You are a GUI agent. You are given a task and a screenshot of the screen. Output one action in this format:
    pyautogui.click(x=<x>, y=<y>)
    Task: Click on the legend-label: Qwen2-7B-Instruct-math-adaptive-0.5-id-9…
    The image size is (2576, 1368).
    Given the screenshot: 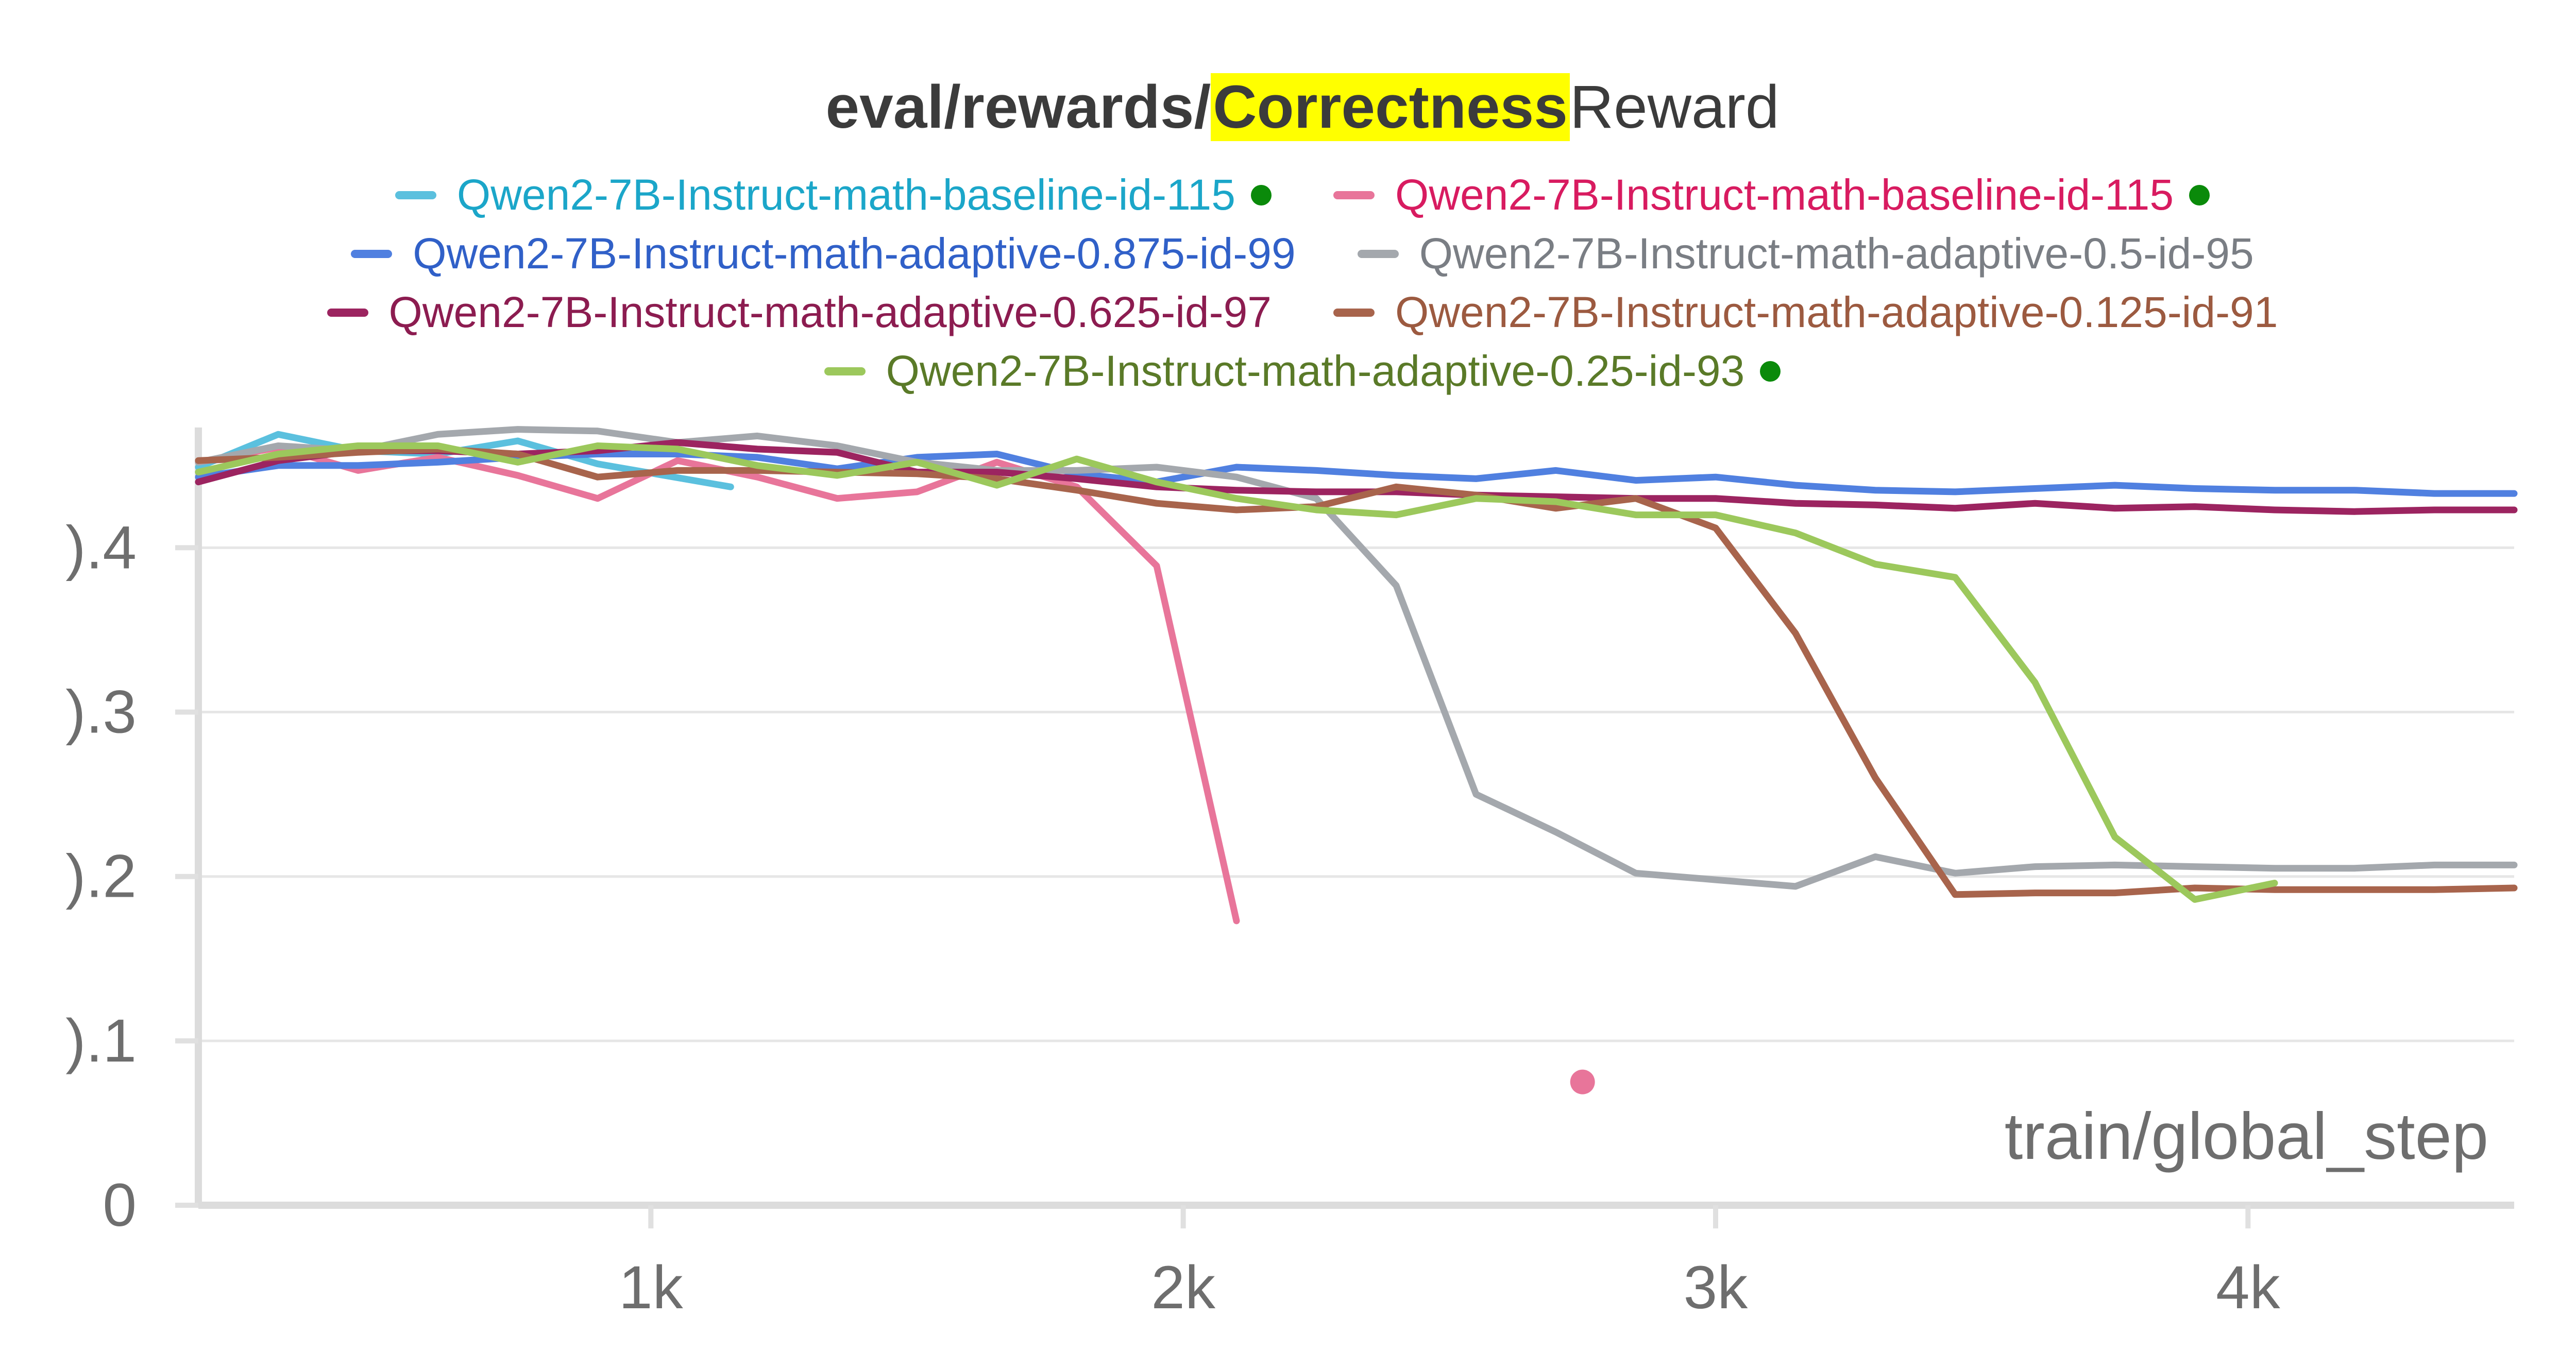 What is the action you would take?
    pyautogui.click(x=1836, y=253)
    